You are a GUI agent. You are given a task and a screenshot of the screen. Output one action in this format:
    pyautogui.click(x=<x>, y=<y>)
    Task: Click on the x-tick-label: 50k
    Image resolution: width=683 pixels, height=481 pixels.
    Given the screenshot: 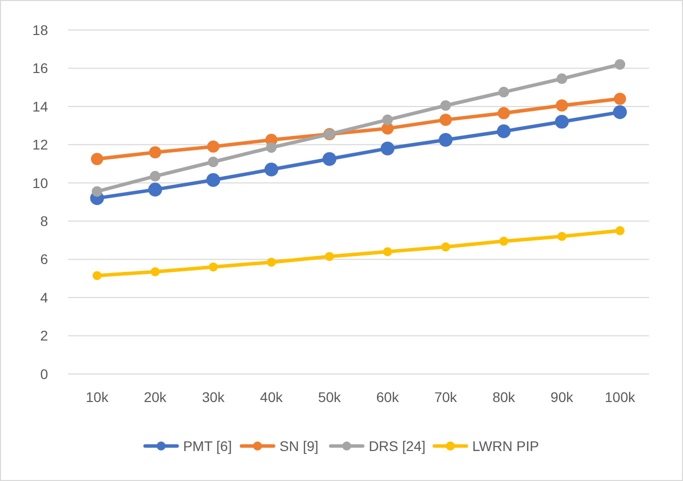 What is the action you would take?
    pyautogui.click(x=330, y=397)
    